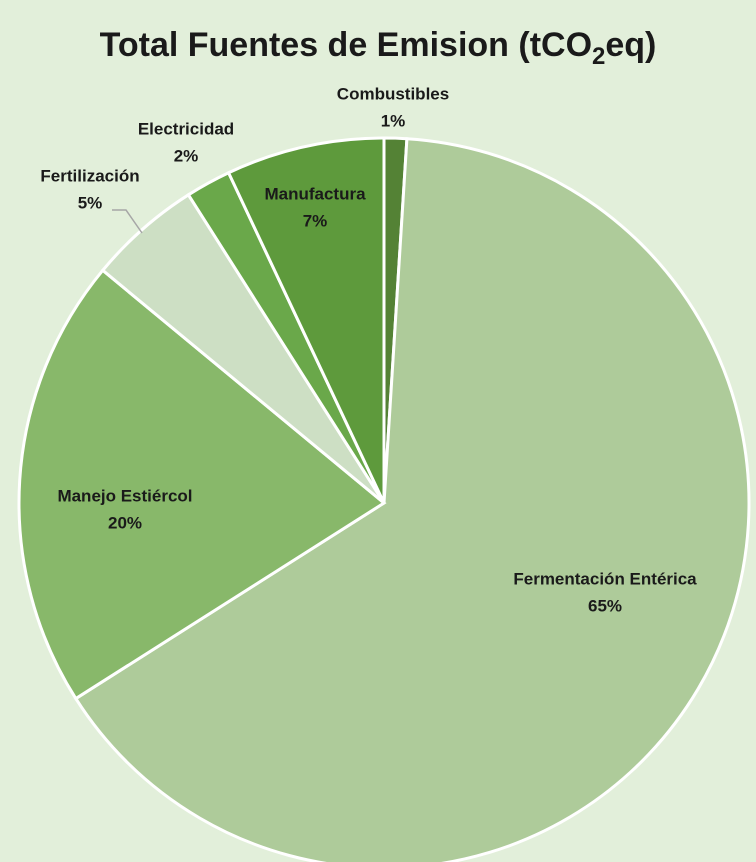 Image resolution: width=756 pixels, height=862 pixels. Describe the element at coordinates (124, 495) in the screenshot. I see `slice-label: Manejo Estiércol` at that location.